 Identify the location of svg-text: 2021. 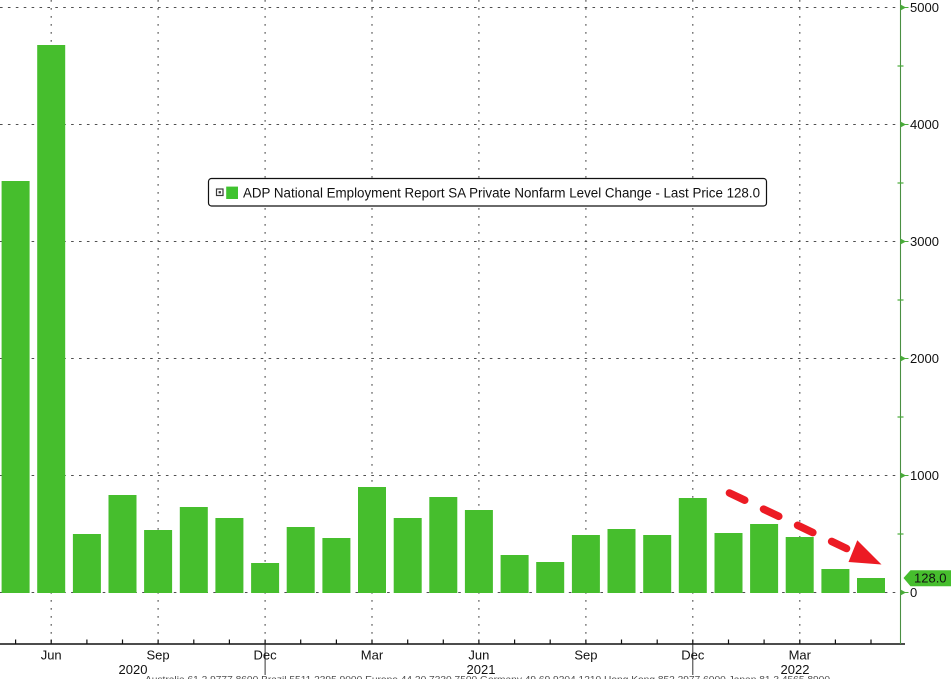
(481, 669).